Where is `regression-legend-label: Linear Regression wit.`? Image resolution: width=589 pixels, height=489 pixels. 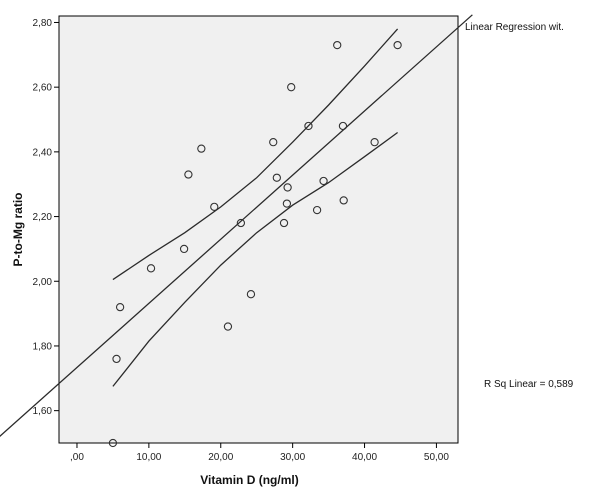 regression-legend-label: Linear Regression wit. is located at coordinates (514, 27).